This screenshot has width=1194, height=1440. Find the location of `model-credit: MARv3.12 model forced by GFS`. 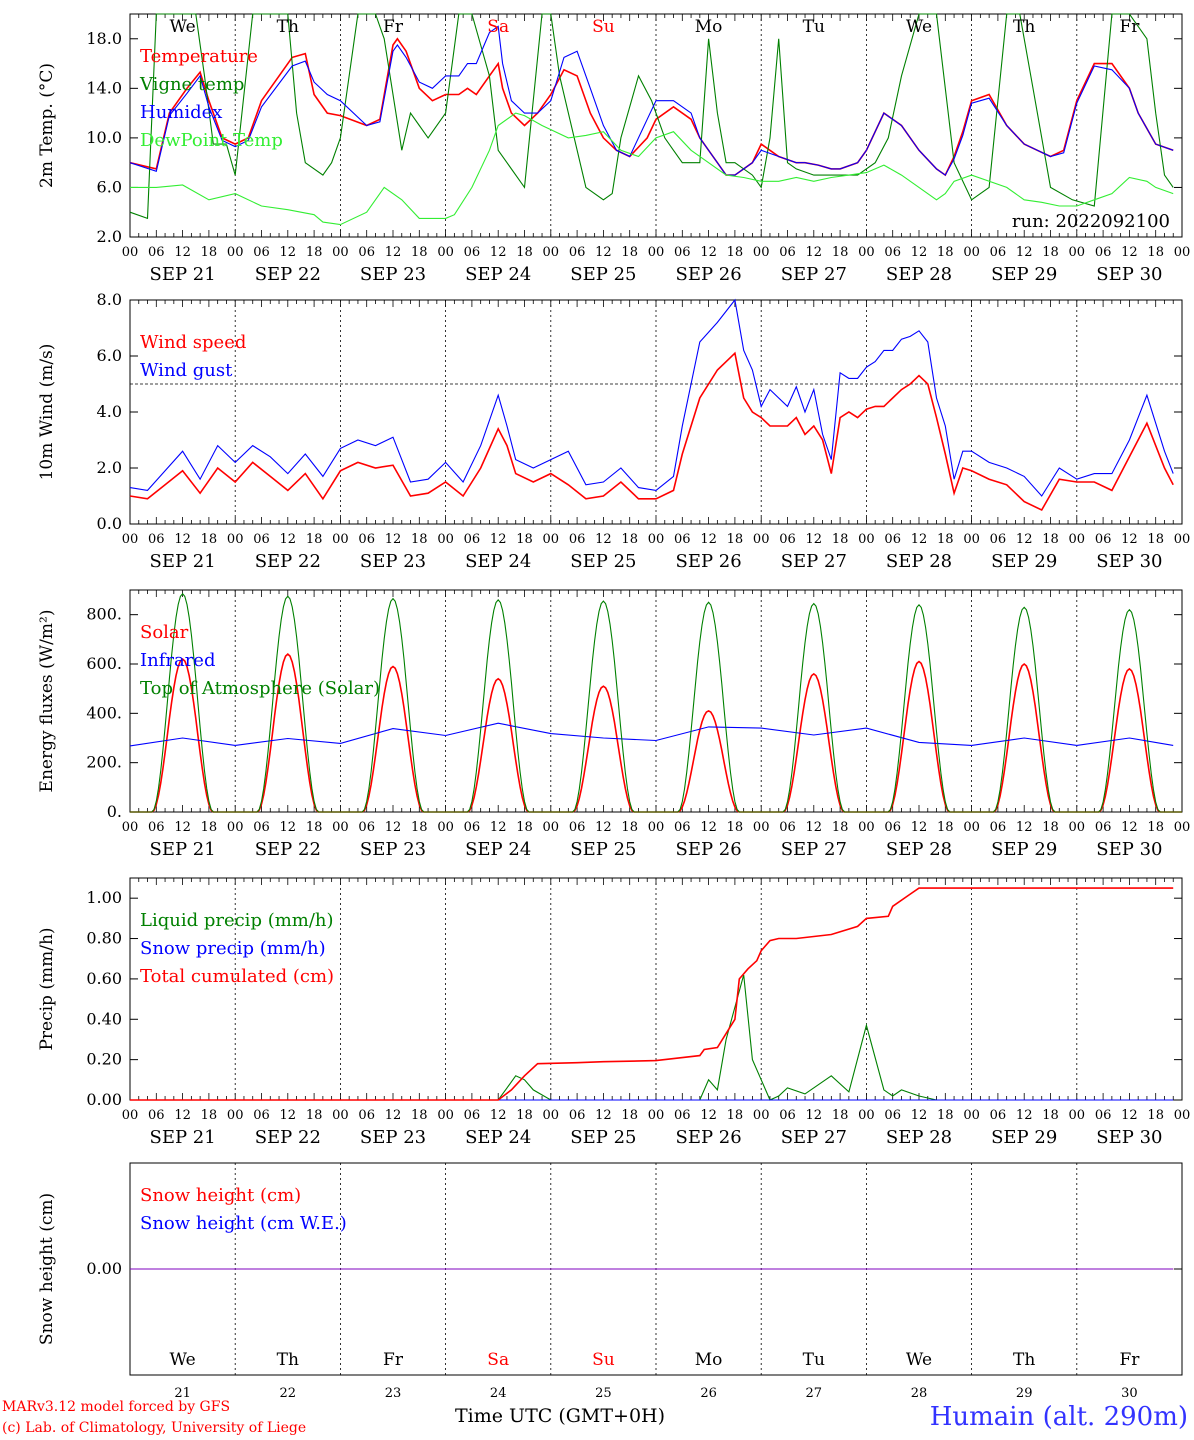

model-credit: MARv3.12 model forced by GFS is located at coordinates (116, 1407).